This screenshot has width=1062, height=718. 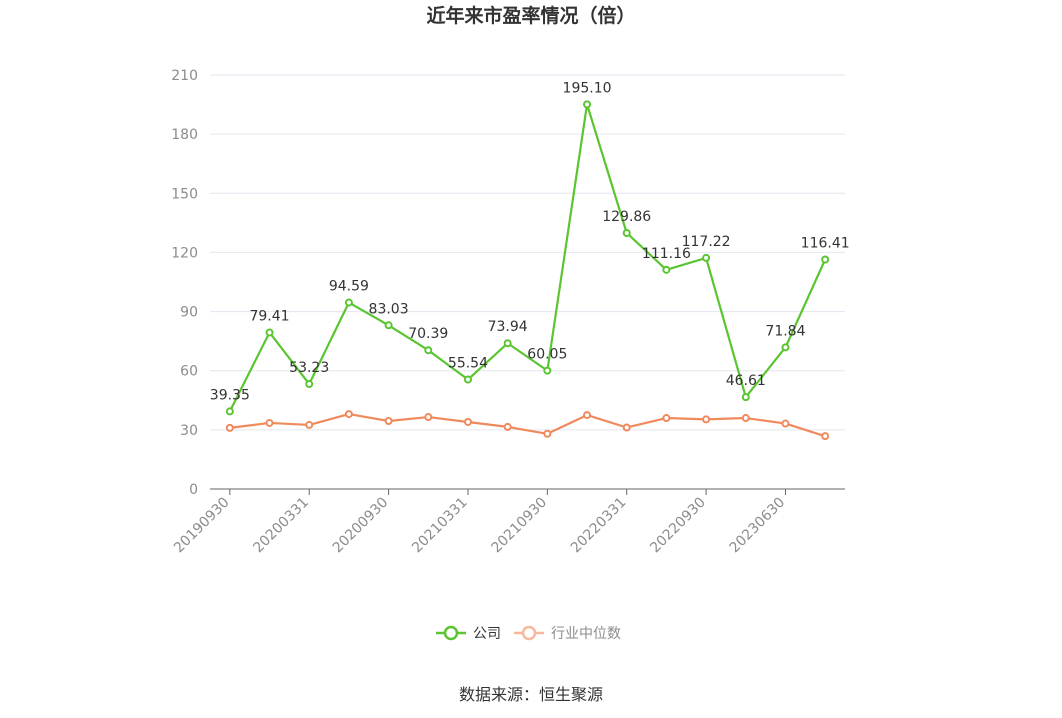 I want to click on data-label: 79.41, so click(x=269, y=316).